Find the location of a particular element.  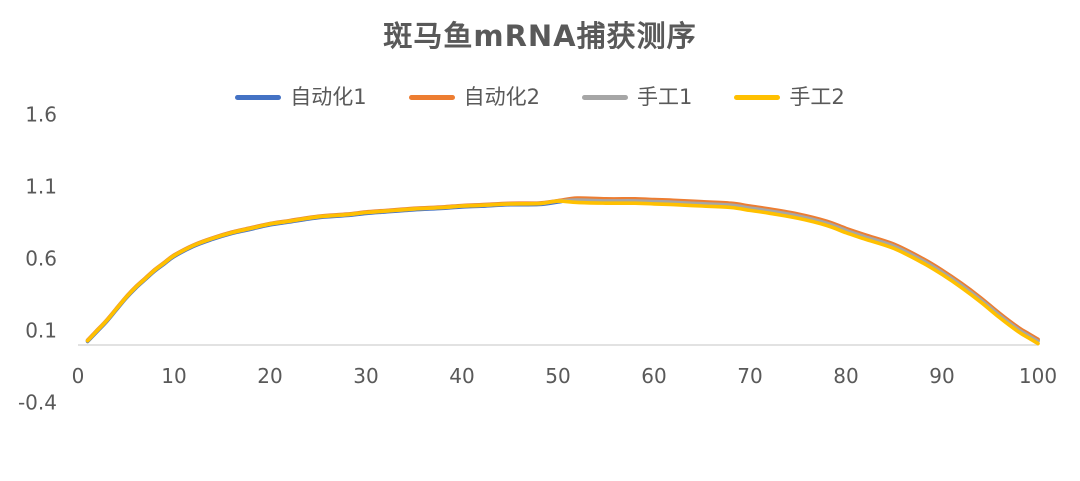

x-tick-label: 80 is located at coordinates (845, 376).